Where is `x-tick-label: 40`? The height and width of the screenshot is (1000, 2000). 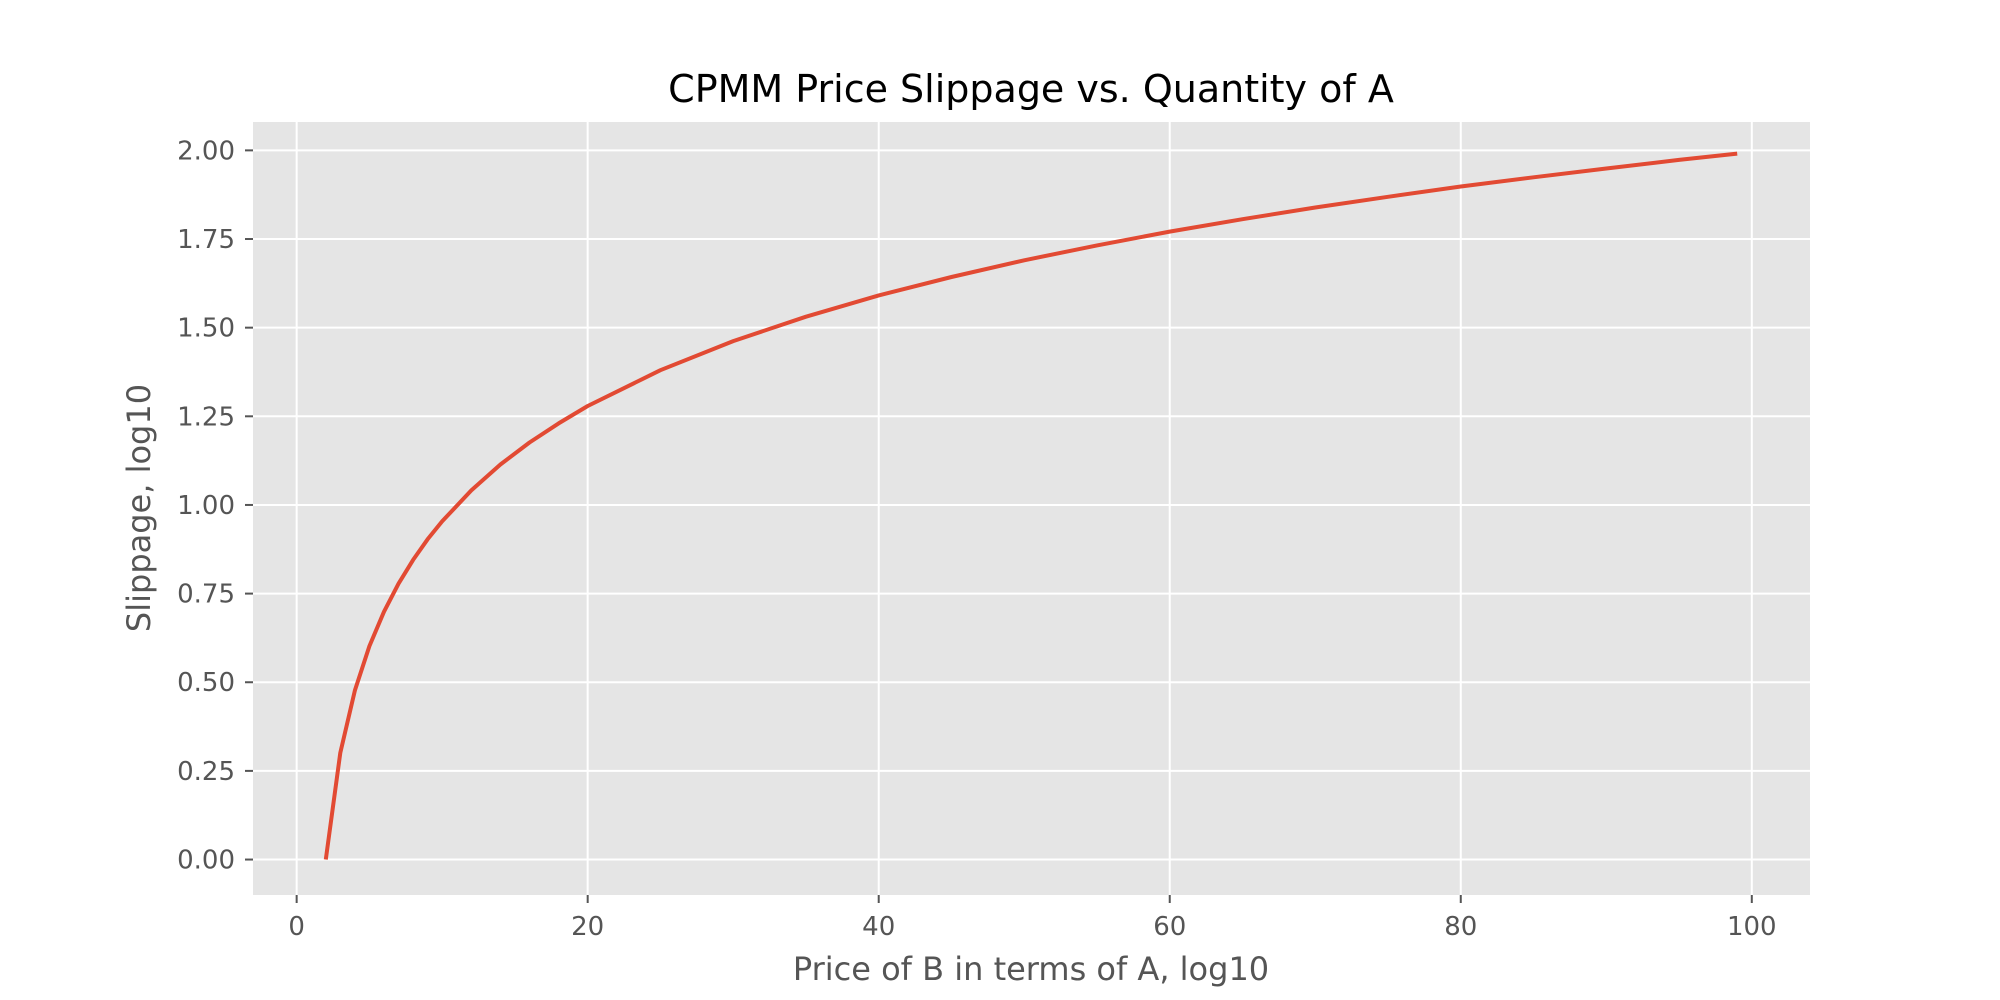
x-tick-label: 40 is located at coordinates (878, 927).